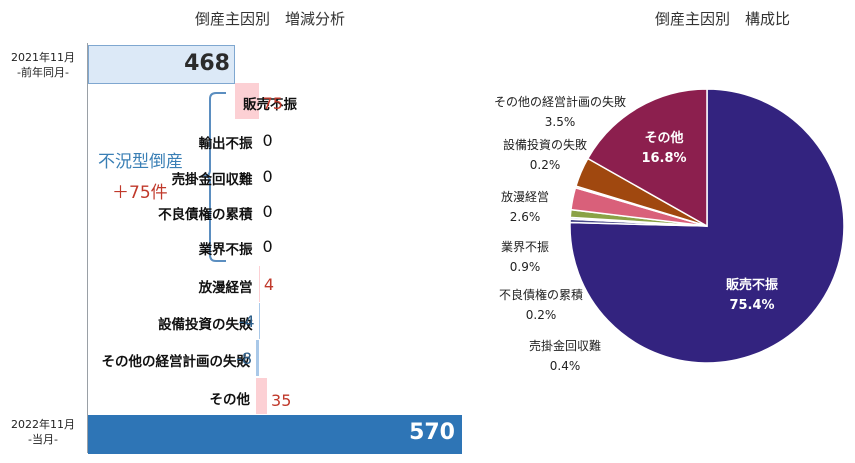 This screenshot has width=855, height=463. I want to click on pie-label-capex-value: 0.2%, so click(545, 165).